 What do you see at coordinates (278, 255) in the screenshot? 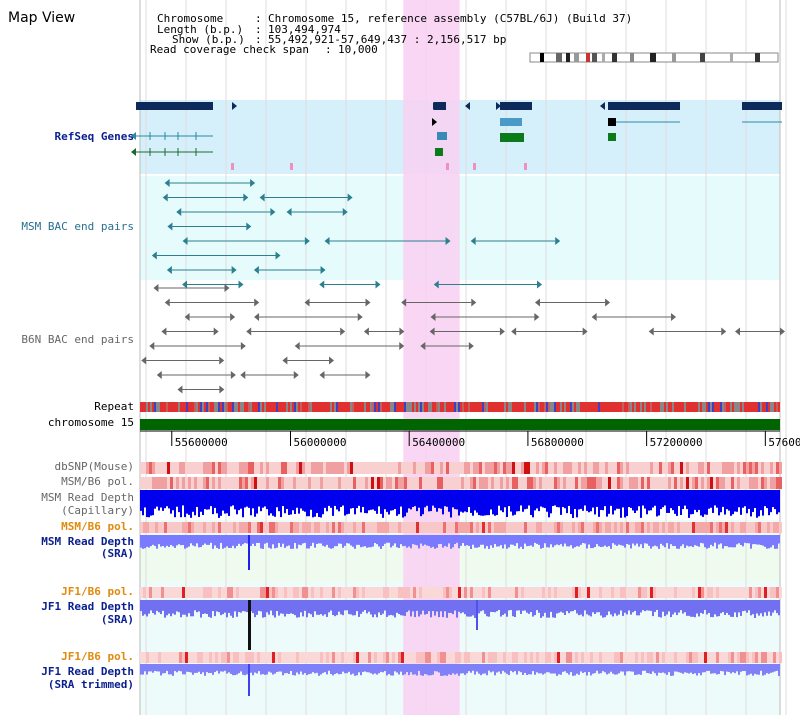
I see `msm-bac-end` at bounding box center [278, 255].